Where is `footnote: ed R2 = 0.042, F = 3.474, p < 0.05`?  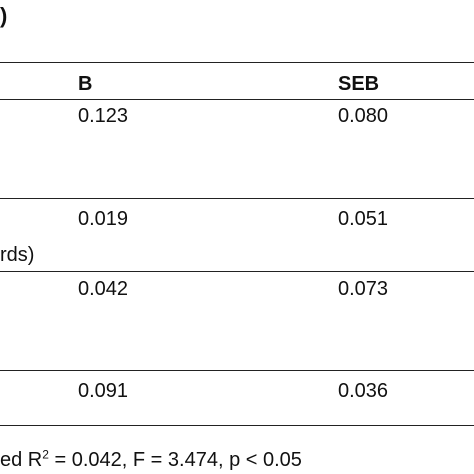
footnote: ed R2 = 0.042, F = 3.474, p < 0.05 is located at coordinates (151, 460).